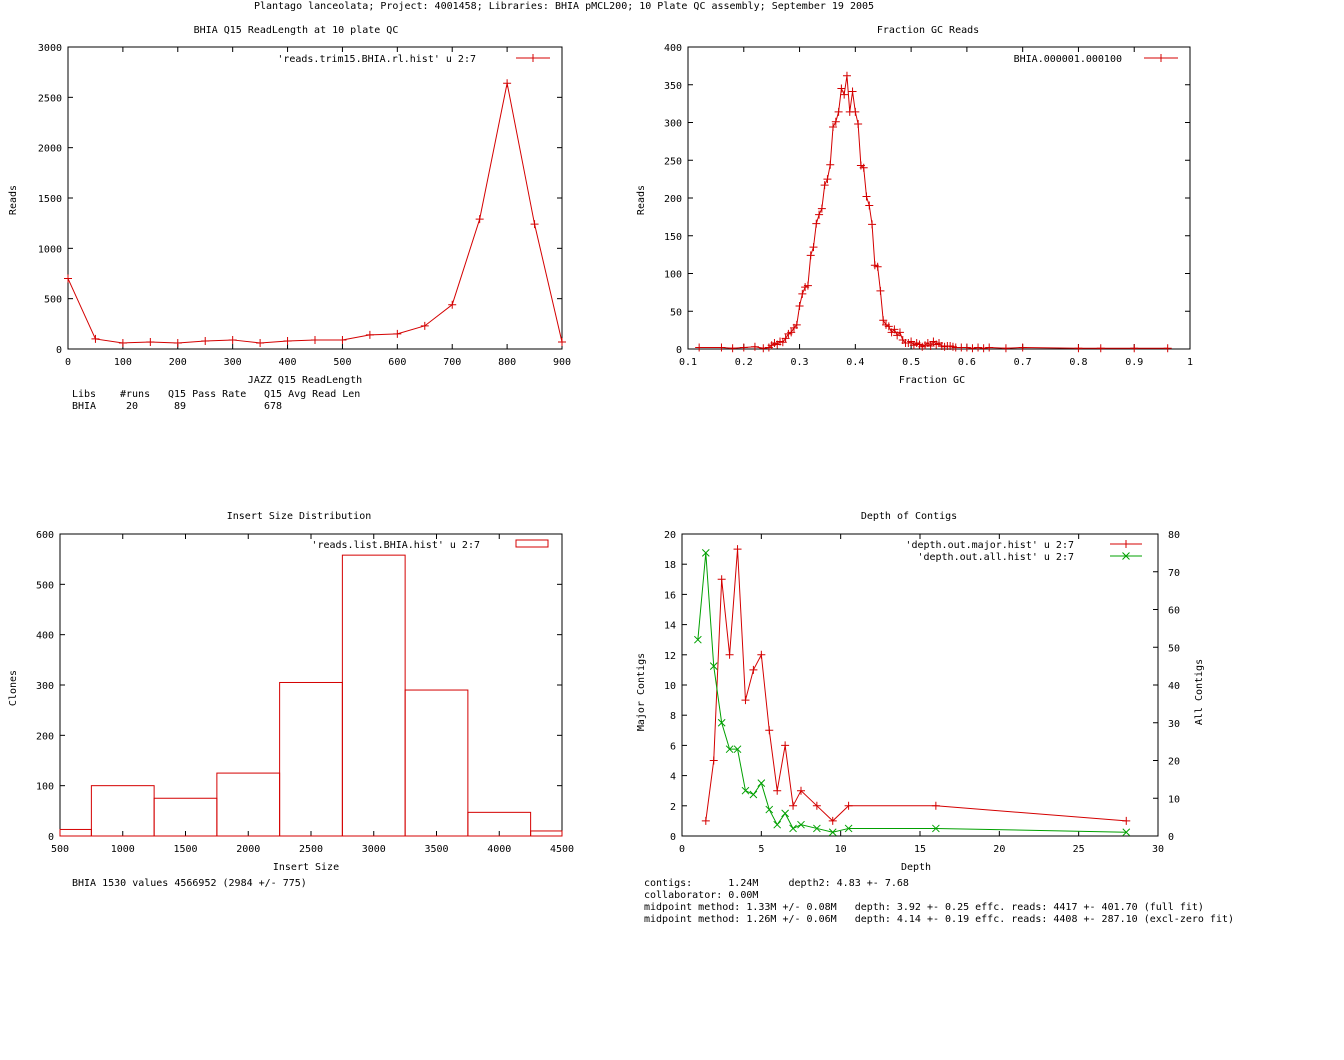  I want to click on depth-xtick-label: 15, so click(920, 849).